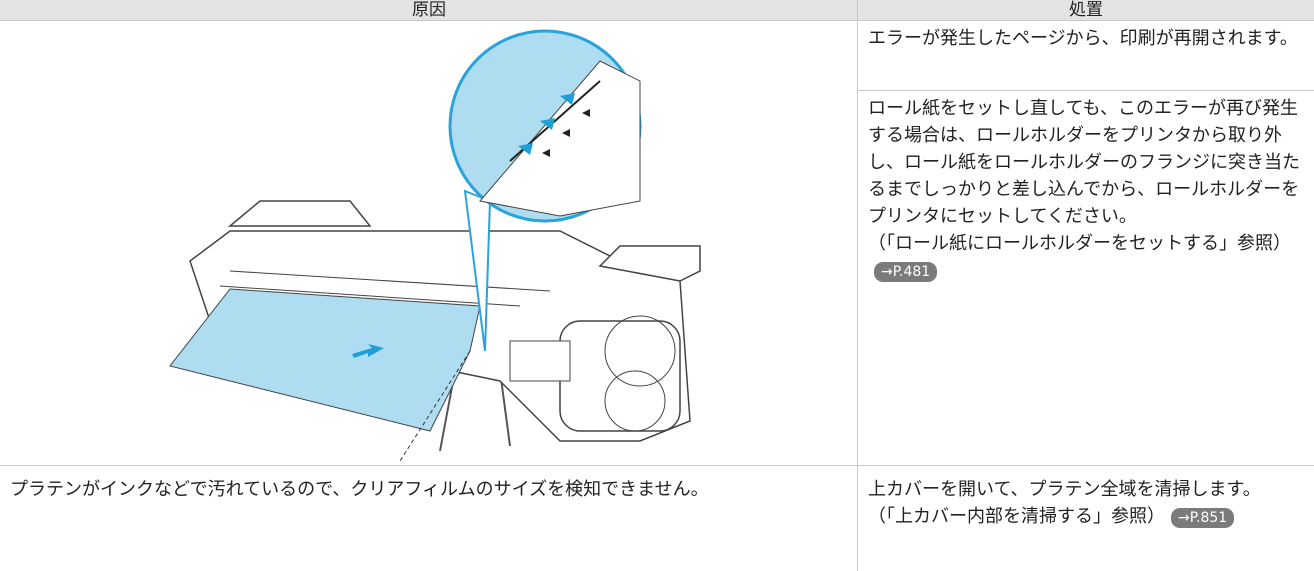  I want to click on page-link: →P.481, so click(906, 272).